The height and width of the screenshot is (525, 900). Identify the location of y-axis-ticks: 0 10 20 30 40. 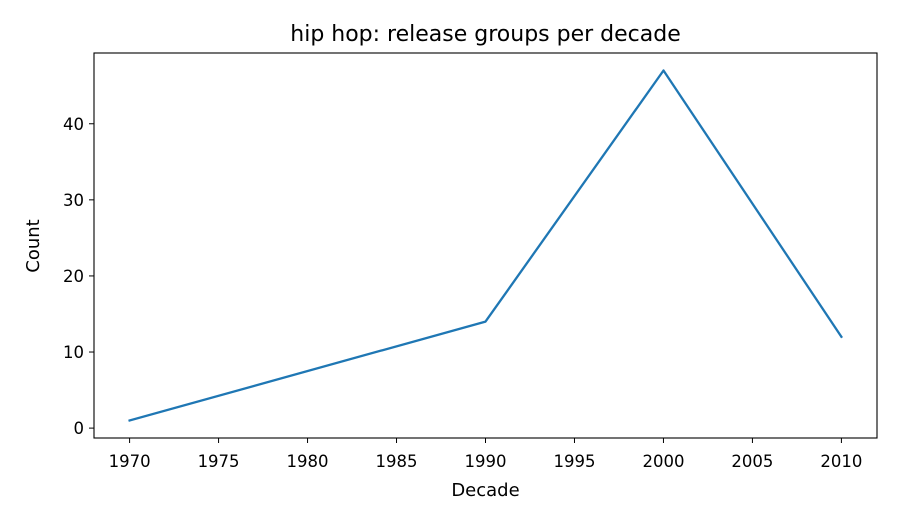
(78, 276).